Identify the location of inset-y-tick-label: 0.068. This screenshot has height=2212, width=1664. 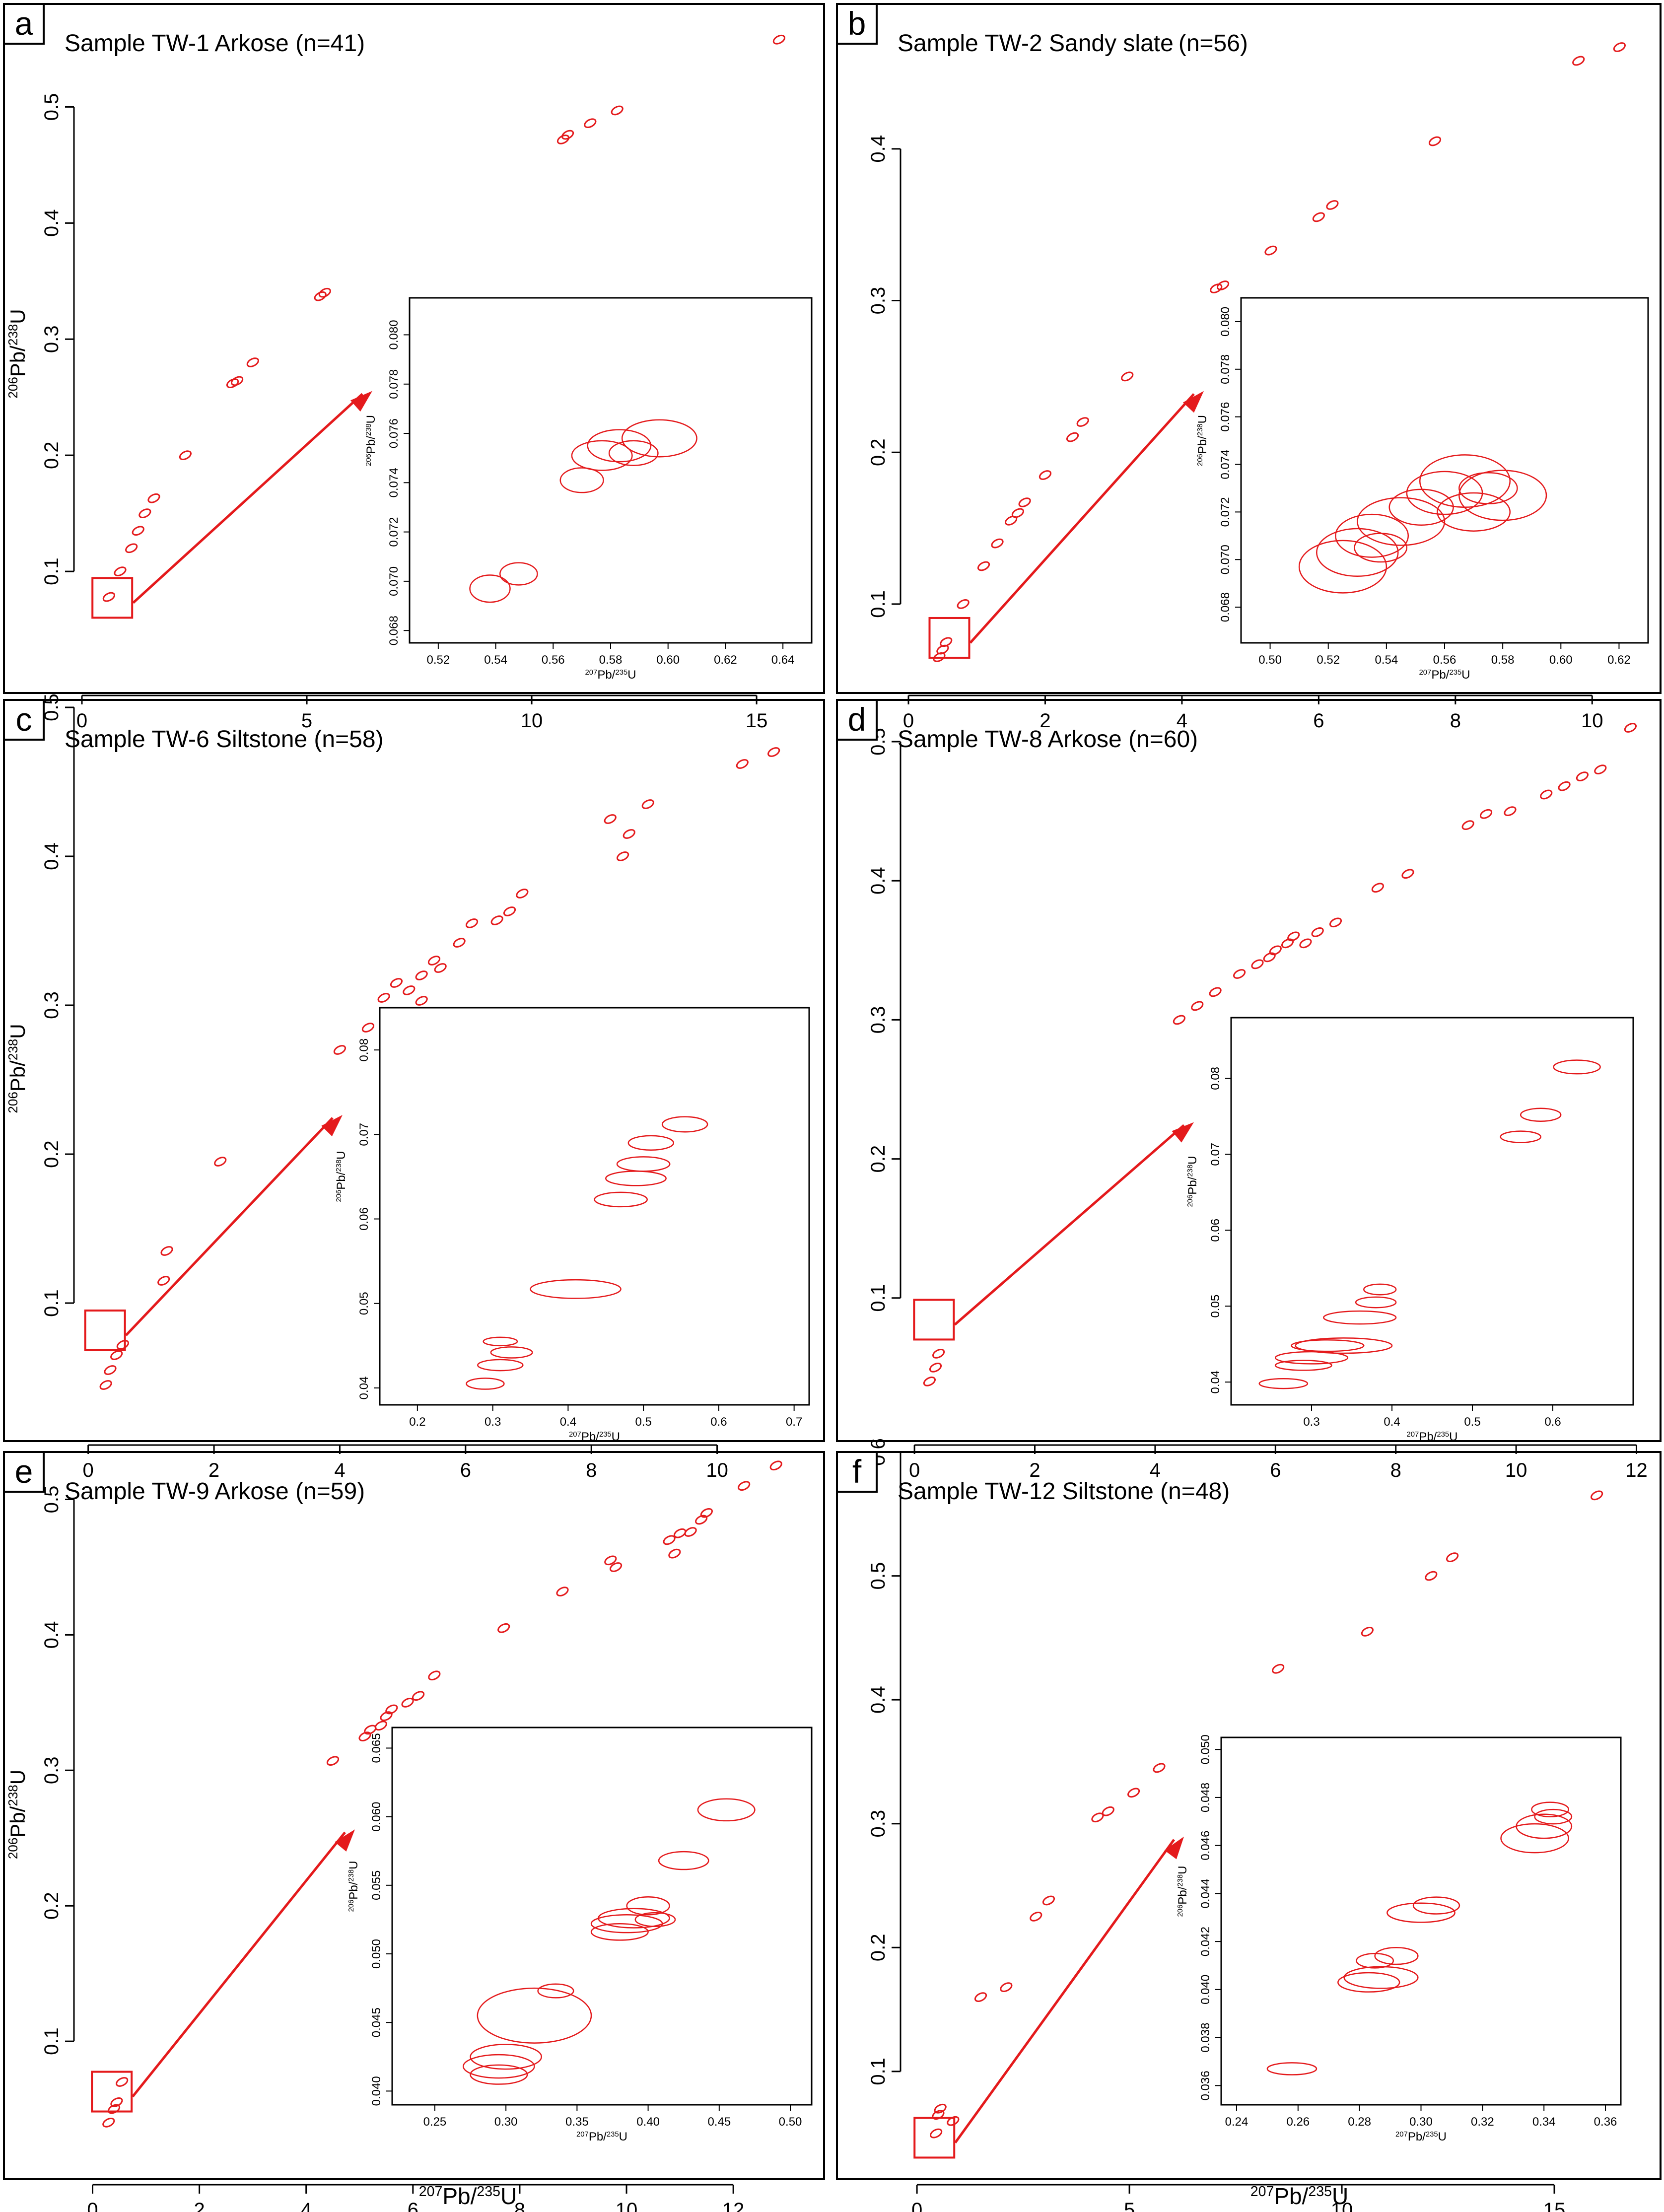
(1225, 607).